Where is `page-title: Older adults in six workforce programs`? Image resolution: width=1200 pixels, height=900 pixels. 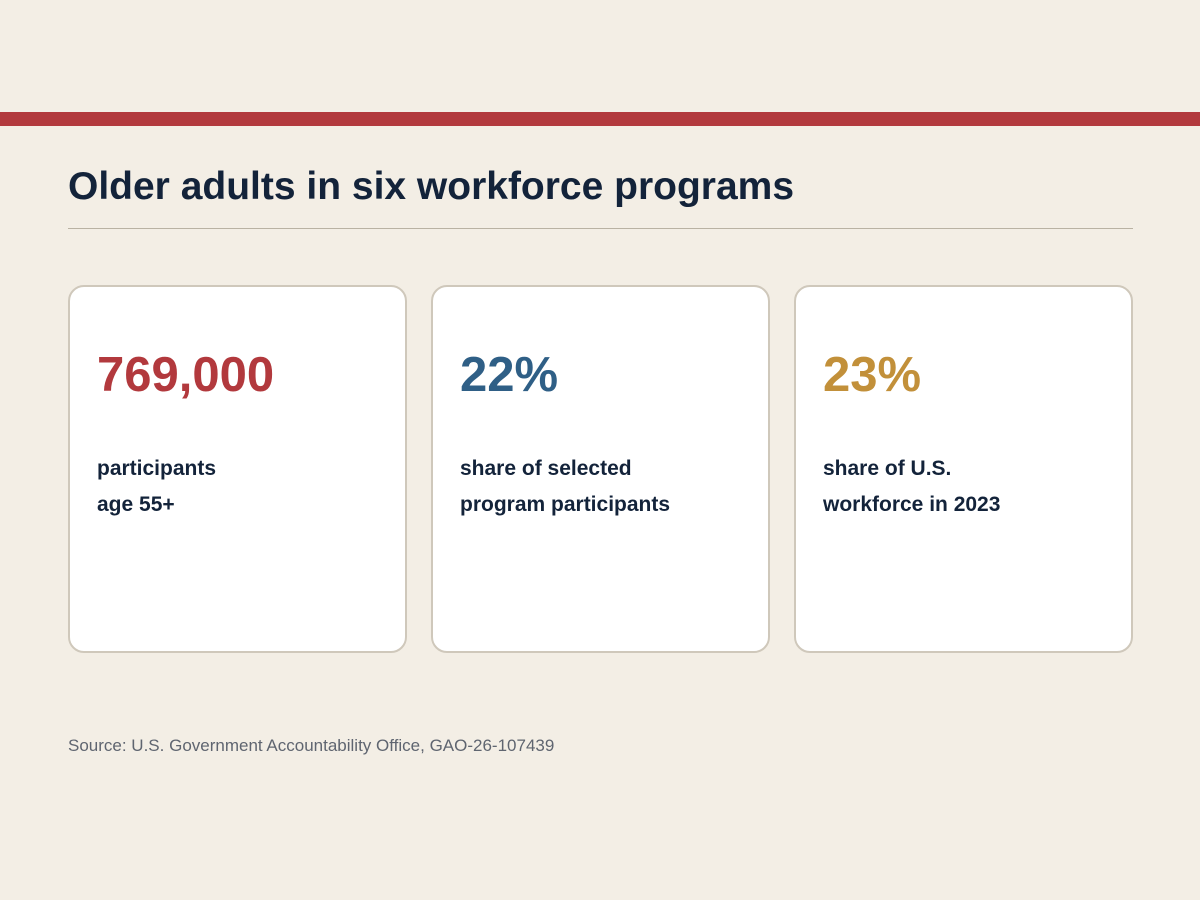
page-title: Older adults in six workforce programs is located at coordinates (431, 186).